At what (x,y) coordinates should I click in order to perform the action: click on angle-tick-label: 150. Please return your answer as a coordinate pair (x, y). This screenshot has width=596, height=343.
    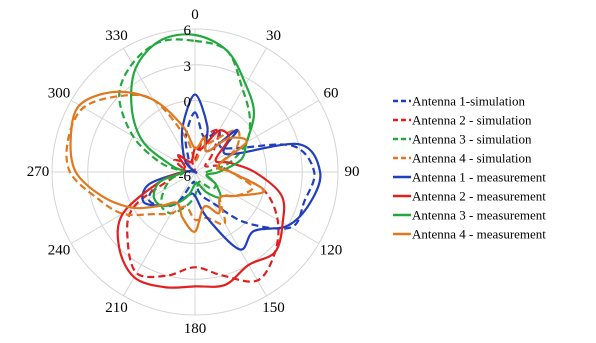
    Looking at the image, I should click on (273, 308).